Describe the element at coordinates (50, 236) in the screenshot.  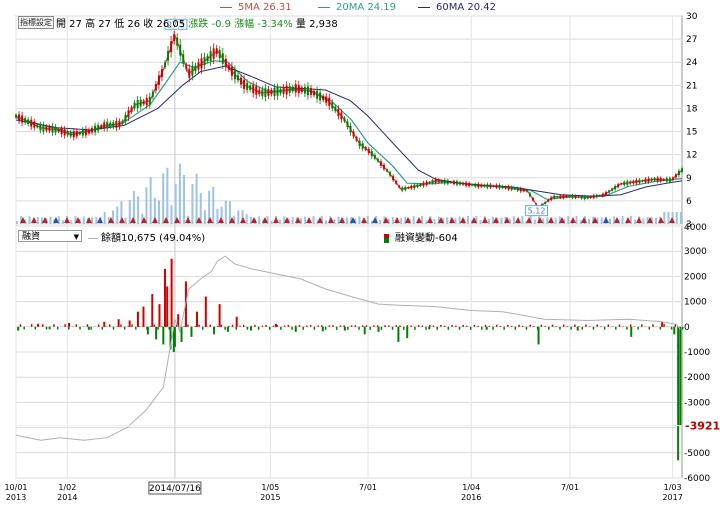
I see `indicator-select: 融資 ▼` at that location.